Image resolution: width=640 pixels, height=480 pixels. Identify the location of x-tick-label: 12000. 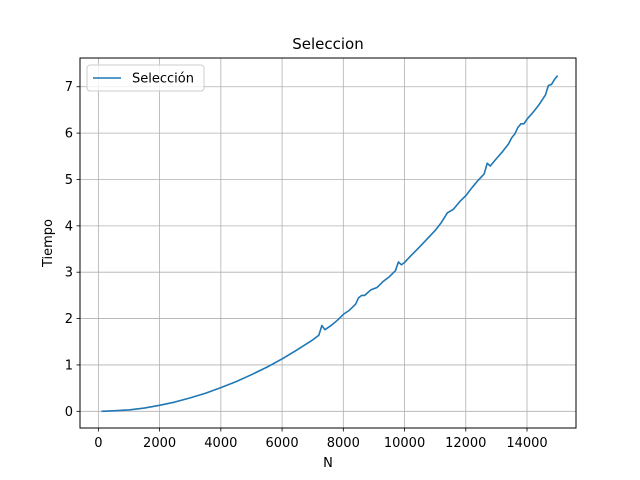
(465, 443).